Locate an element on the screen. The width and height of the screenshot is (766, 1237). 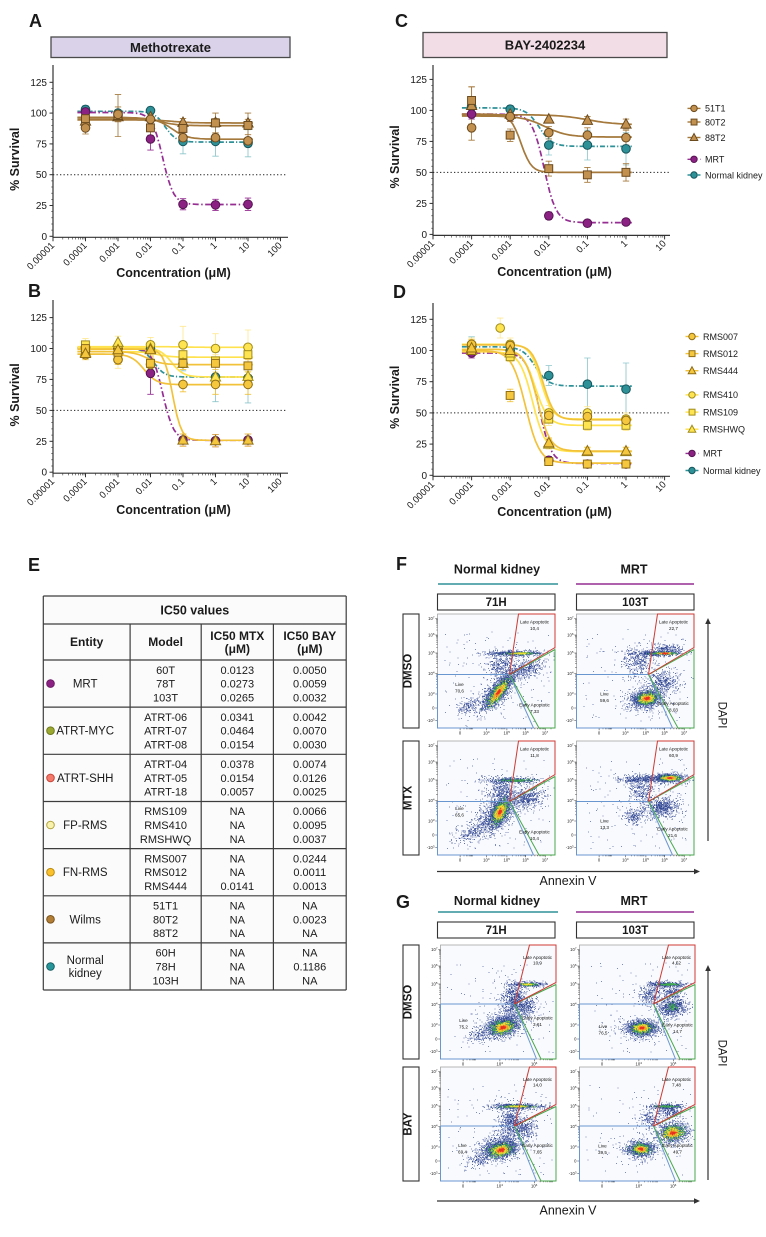
svg-text: A is located at coordinates (35, 21).